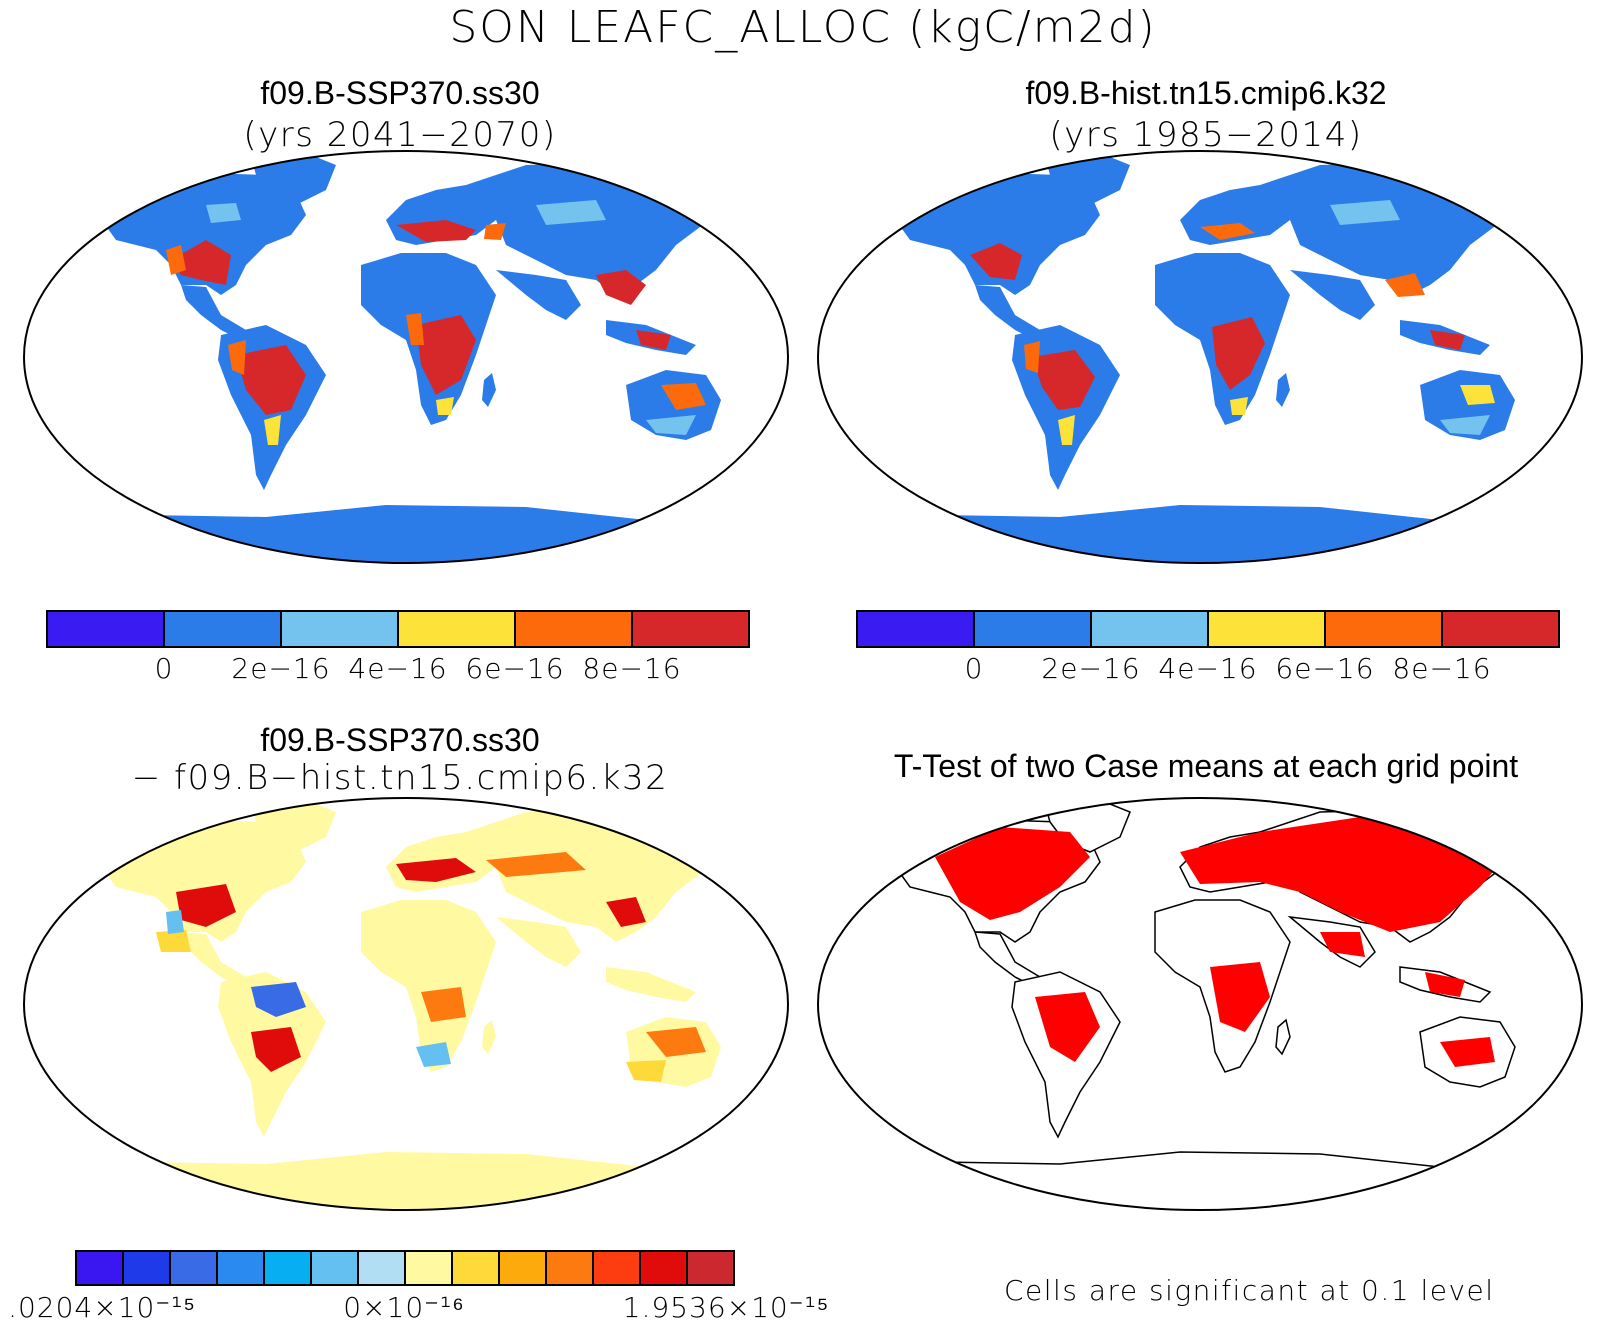  Describe the element at coordinates (400, 740) in the screenshot. I see `panel-title-bottom-left: f09.B-SSP370.ss30` at that location.